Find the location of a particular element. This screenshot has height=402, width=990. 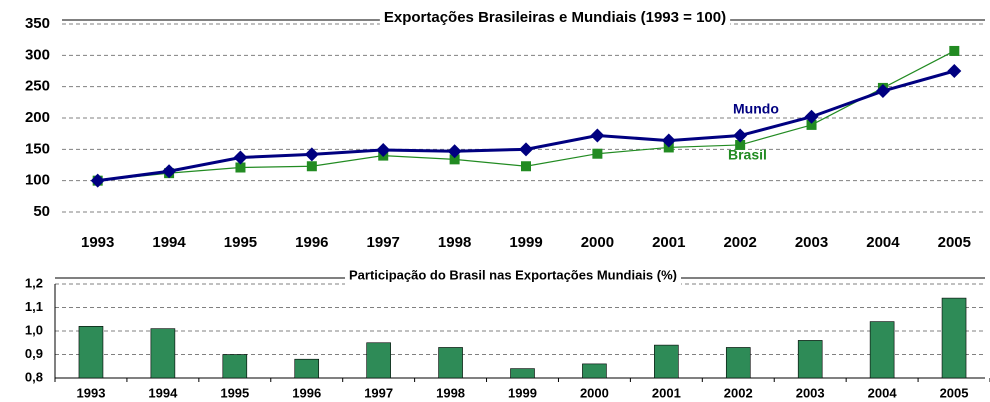

y-tick-label: 0,8 is located at coordinates (34, 376).